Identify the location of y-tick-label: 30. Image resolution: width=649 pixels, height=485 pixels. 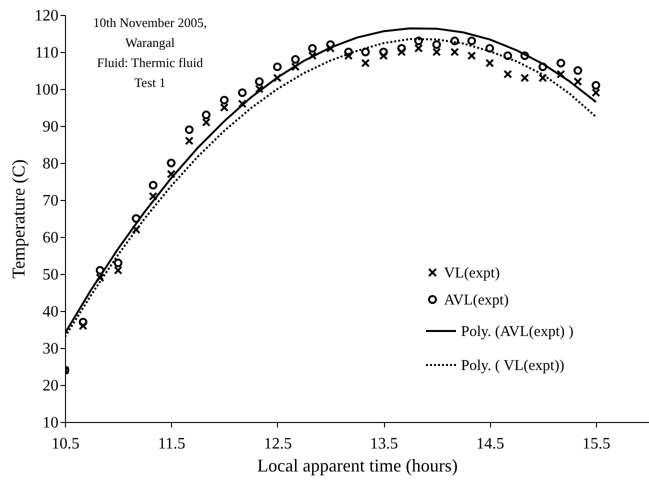
(50, 349).